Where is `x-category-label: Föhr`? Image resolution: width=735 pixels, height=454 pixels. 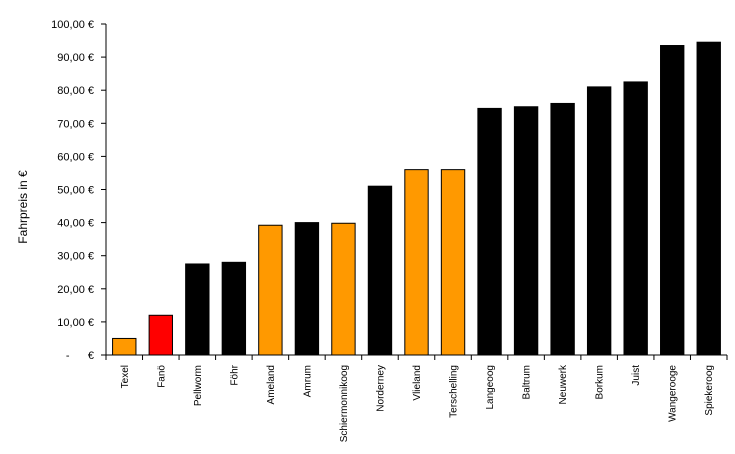 x-category-label: Föhr is located at coordinates (234, 374).